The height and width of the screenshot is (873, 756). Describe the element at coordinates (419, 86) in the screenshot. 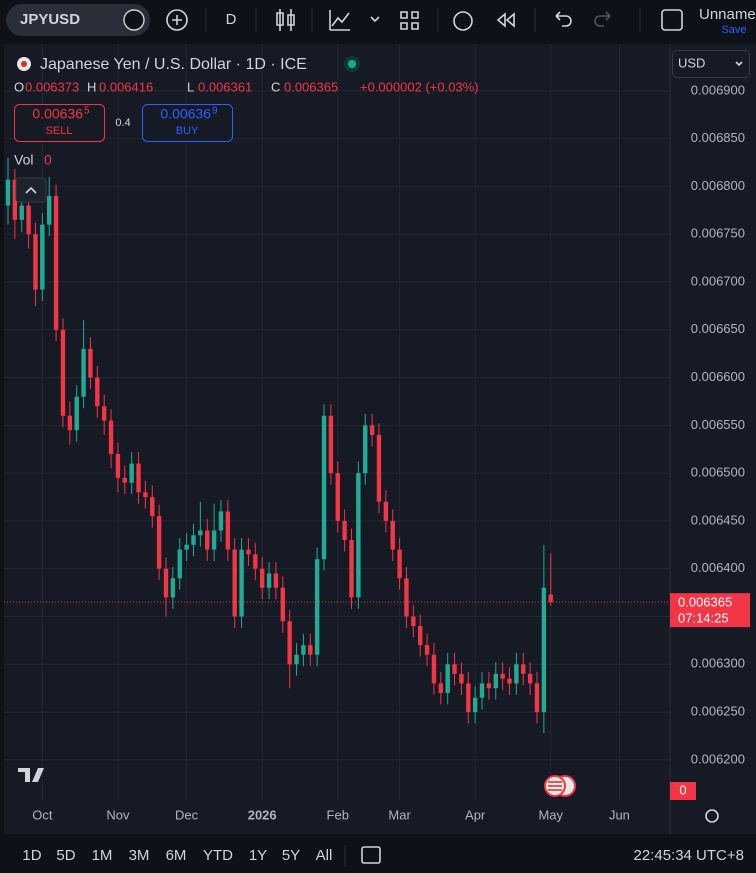

I see `change: +0.000002 (+0.03%)` at that location.